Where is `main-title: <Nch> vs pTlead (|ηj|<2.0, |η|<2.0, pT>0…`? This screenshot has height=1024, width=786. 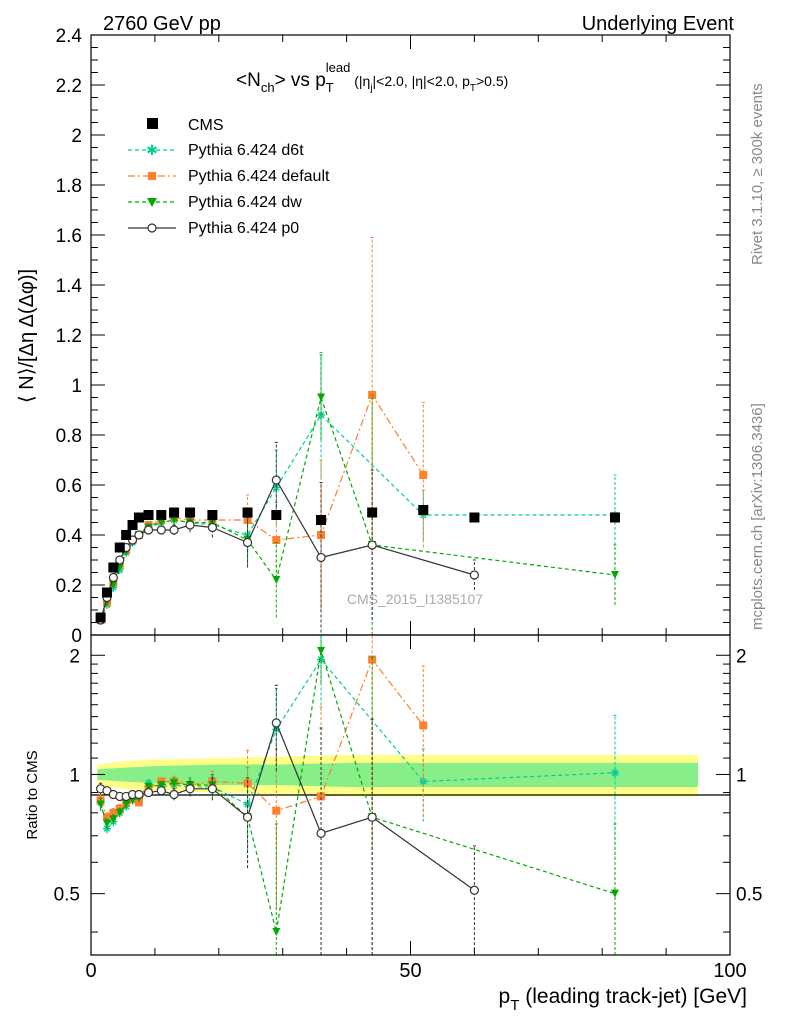 main-title: <Nch> vs pTlead (|ηj|<2.0, |η|<2.0, pT>0… is located at coordinates (372, 77).